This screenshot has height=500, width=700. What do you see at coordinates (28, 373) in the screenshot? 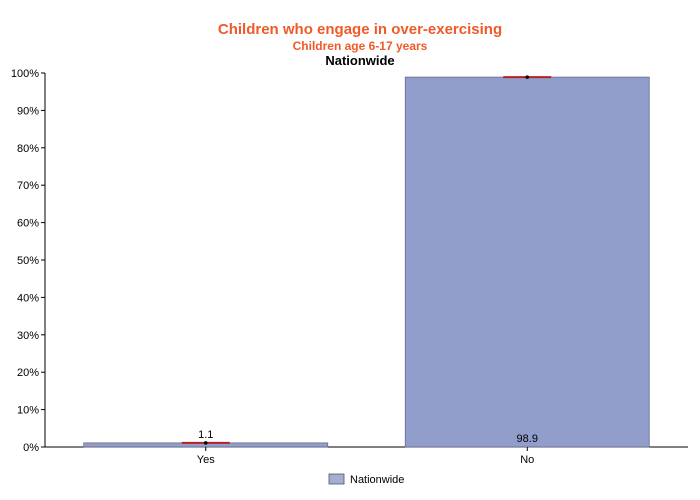
I see `y-tick-label: 20%` at bounding box center [28, 373].